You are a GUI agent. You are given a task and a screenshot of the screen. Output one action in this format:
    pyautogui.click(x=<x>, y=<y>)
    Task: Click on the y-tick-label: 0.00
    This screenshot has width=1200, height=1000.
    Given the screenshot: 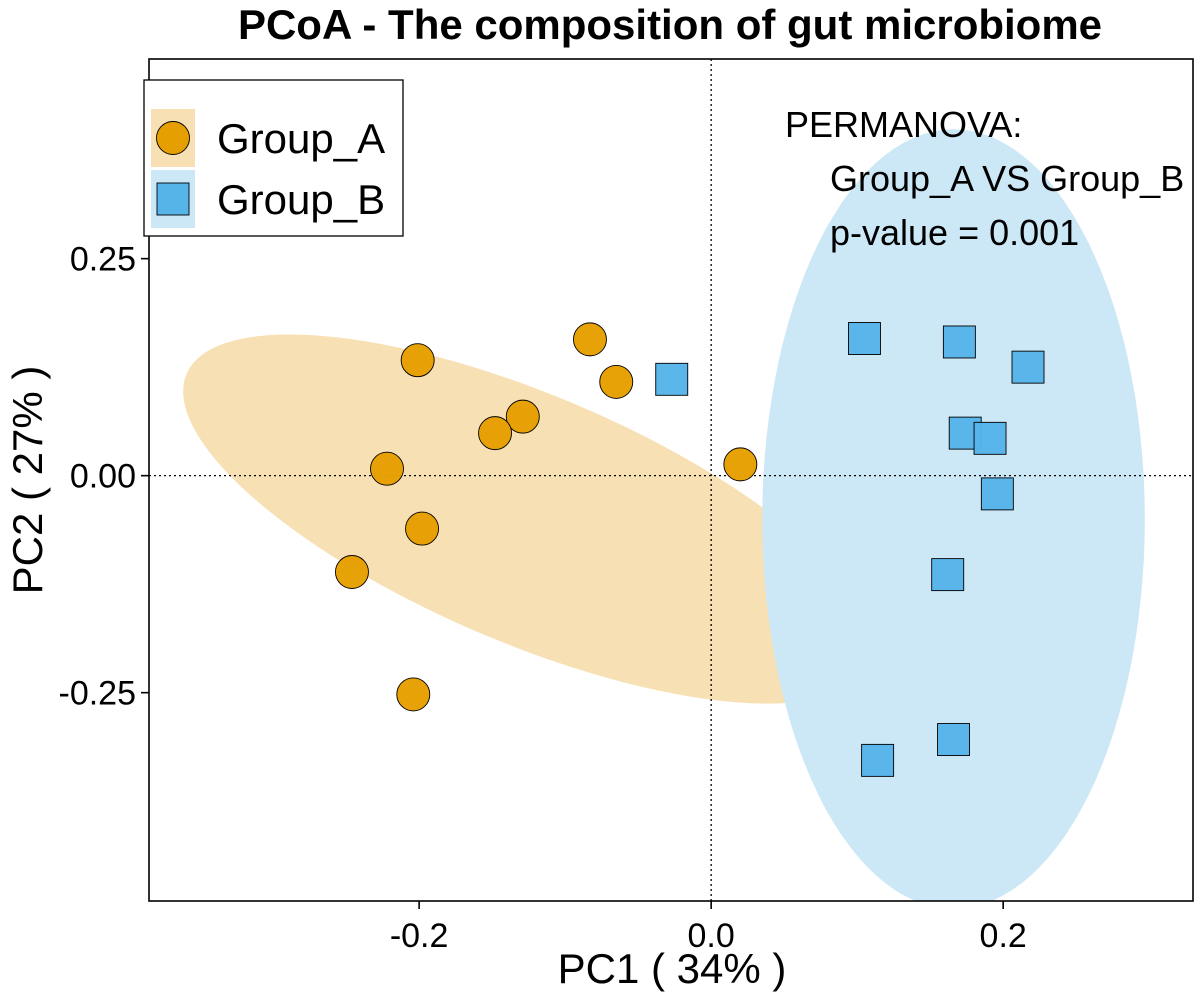 What is the action you would take?
    pyautogui.click(x=103, y=477)
    